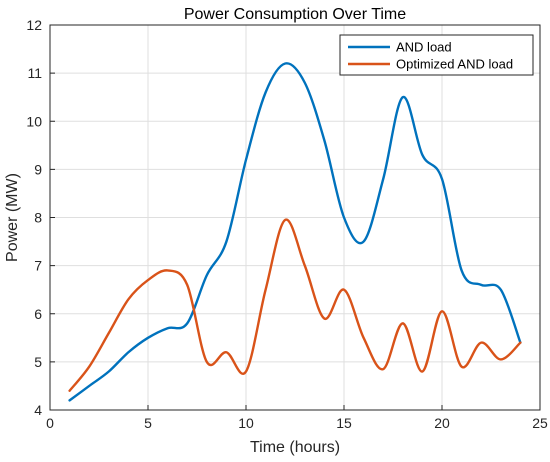 This screenshot has width=550, height=462. I want to click on x-axis-label: Time (hours), so click(295, 447).